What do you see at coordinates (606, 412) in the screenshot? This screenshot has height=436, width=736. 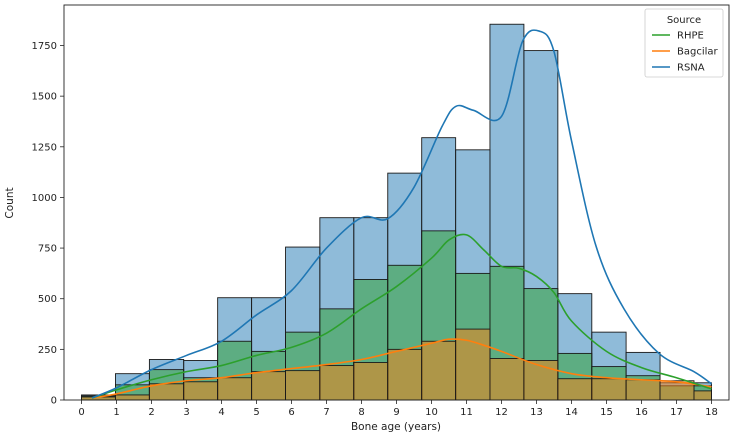 I see `x-tick-label-15: 15` at bounding box center [606, 412].